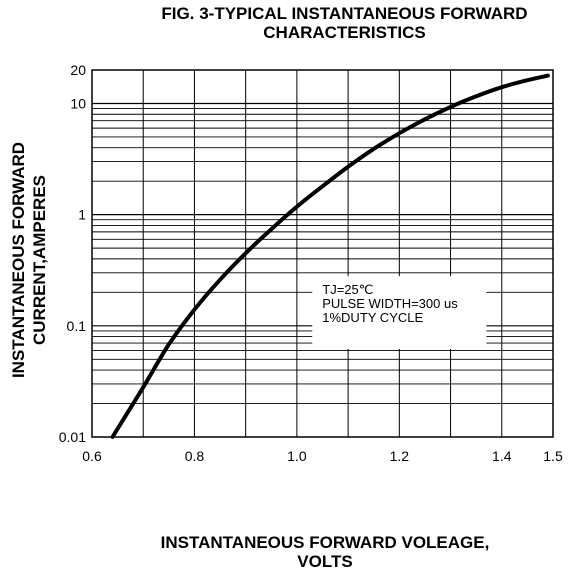 This screenshot has width=579, height=577. I want to click on y-tick-label: 0.01, so click(72, 437).